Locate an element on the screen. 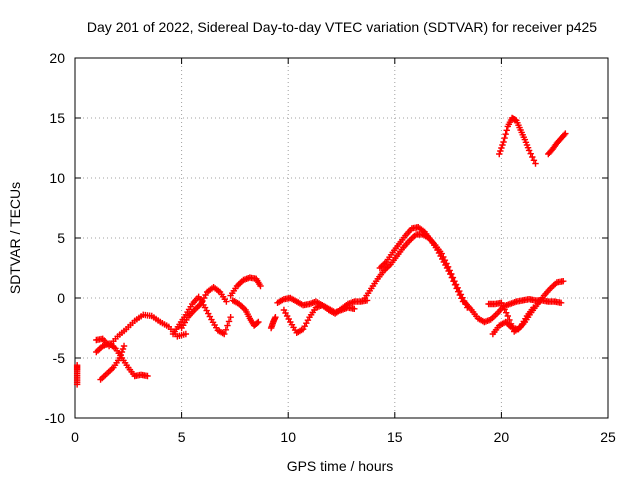  y-tick-label: -5 is located at coordinates (59, 358).